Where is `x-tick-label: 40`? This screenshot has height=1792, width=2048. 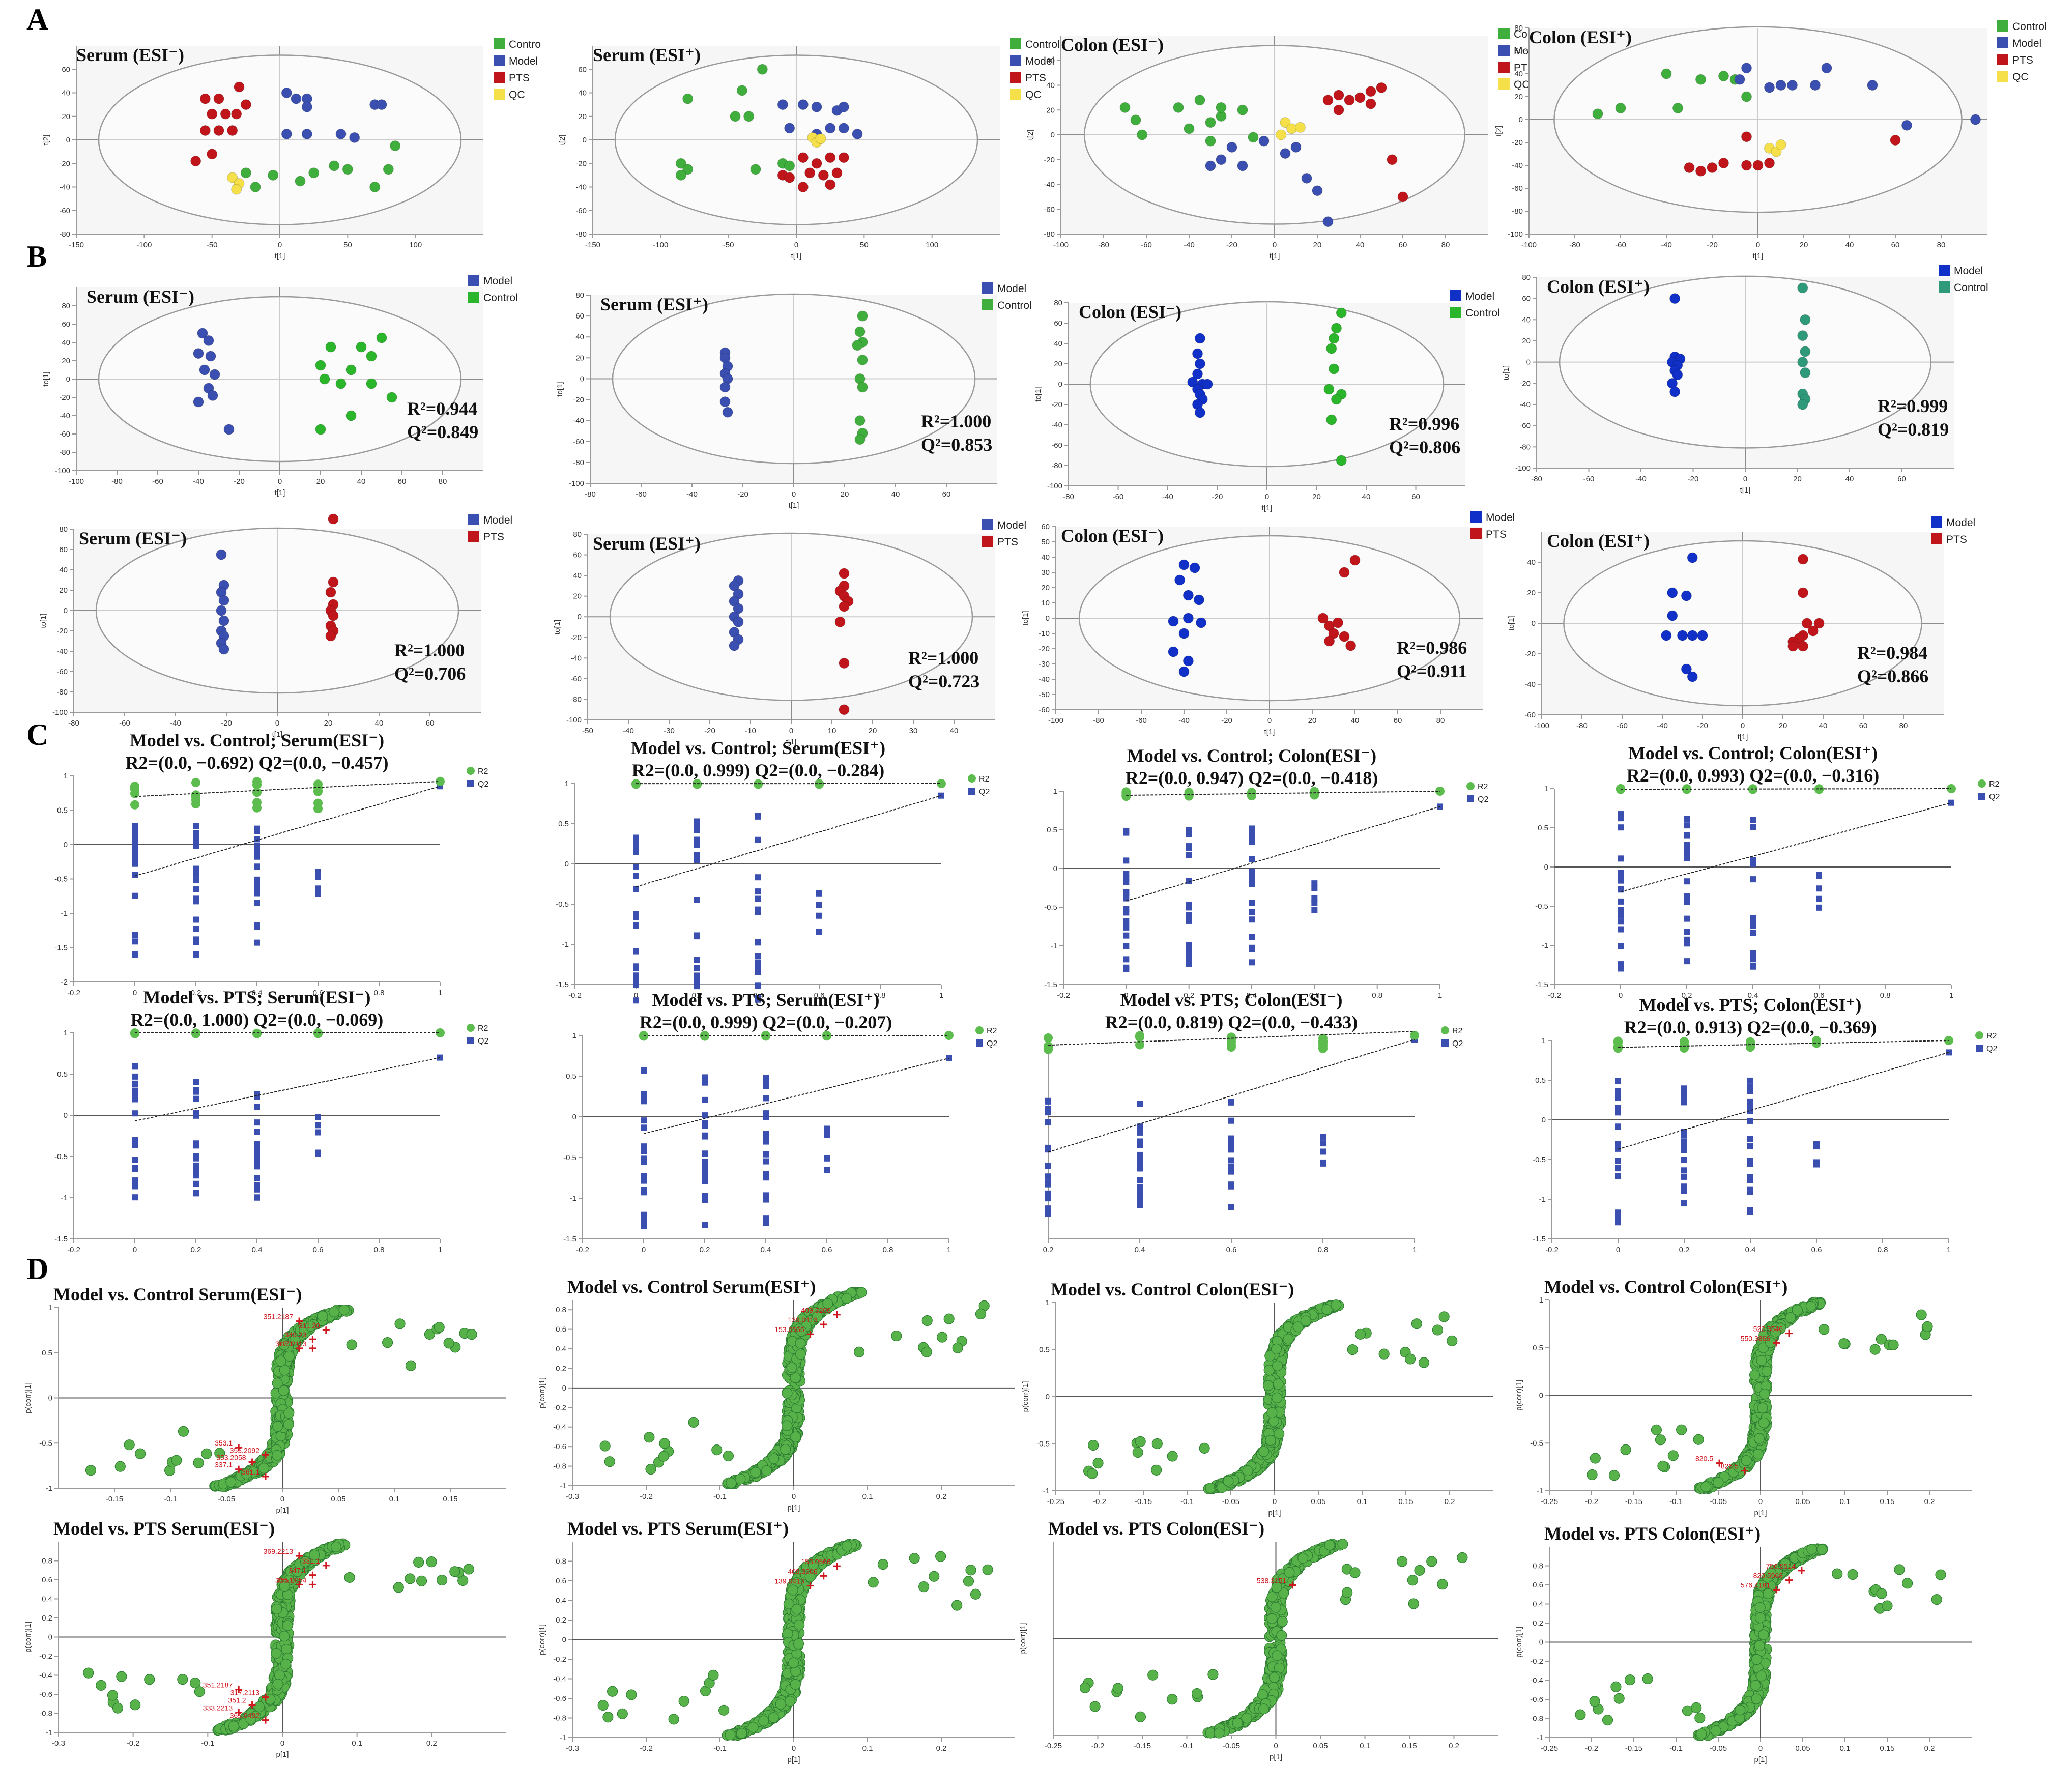
x-tick-label: 40 is located at coordinates (1360, 245).